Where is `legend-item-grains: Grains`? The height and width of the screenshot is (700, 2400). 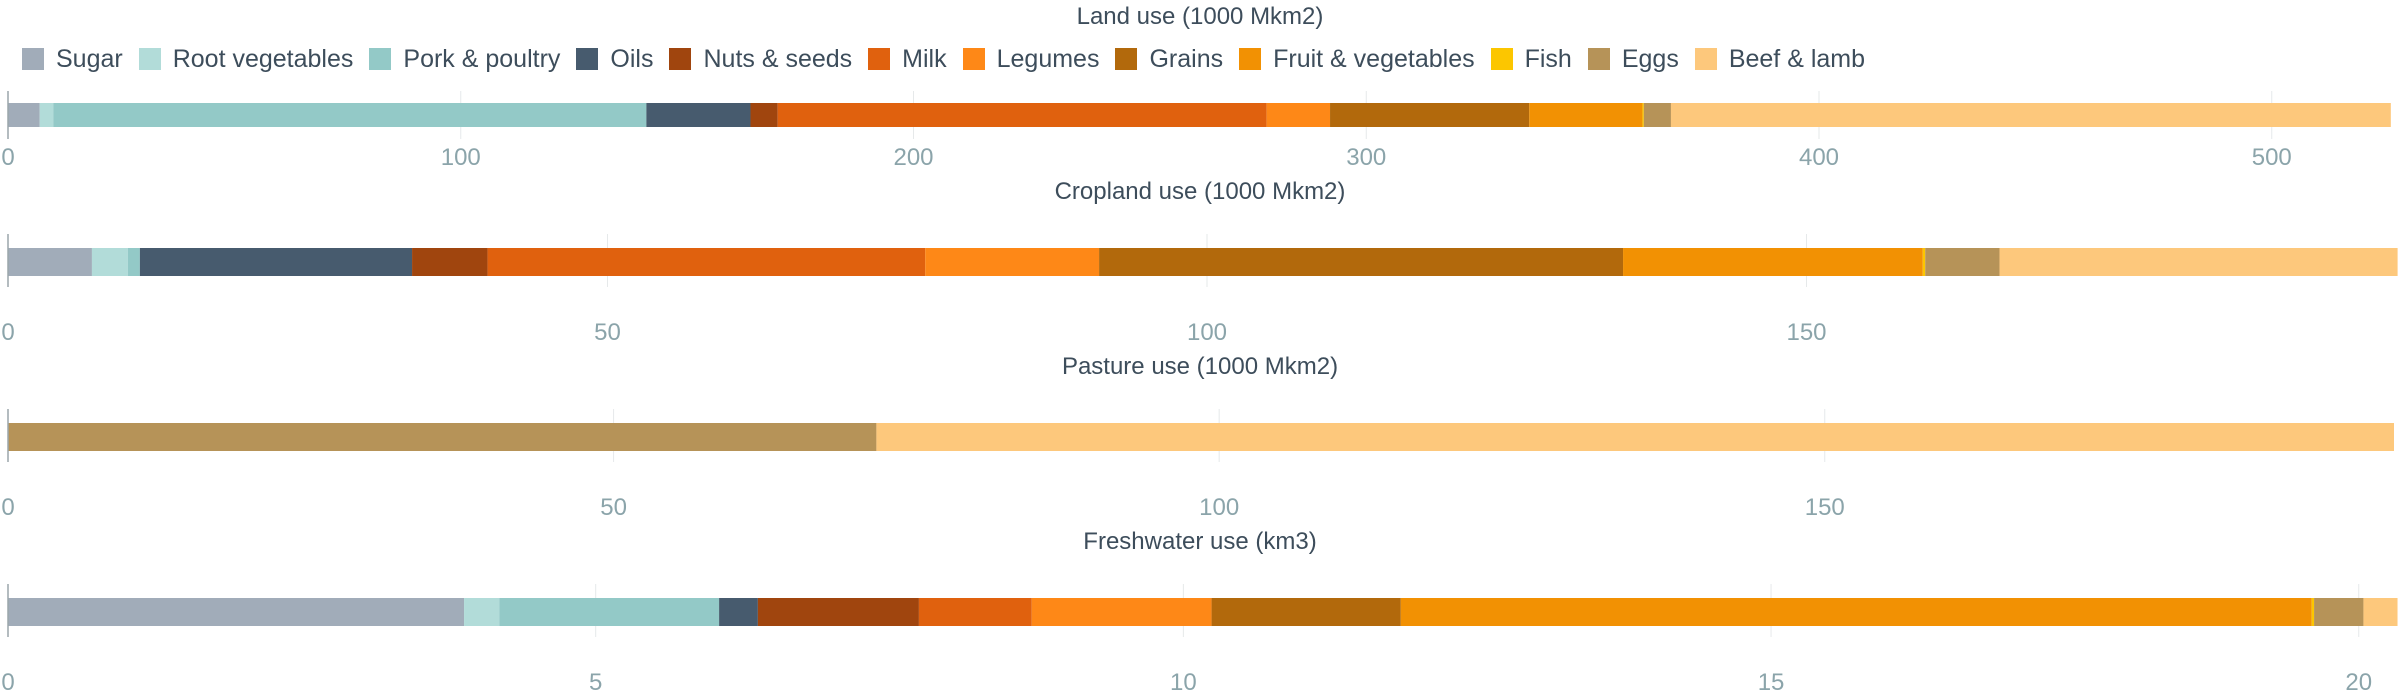
legend-item-grains: Grains is located at coordinates (1169, 59).